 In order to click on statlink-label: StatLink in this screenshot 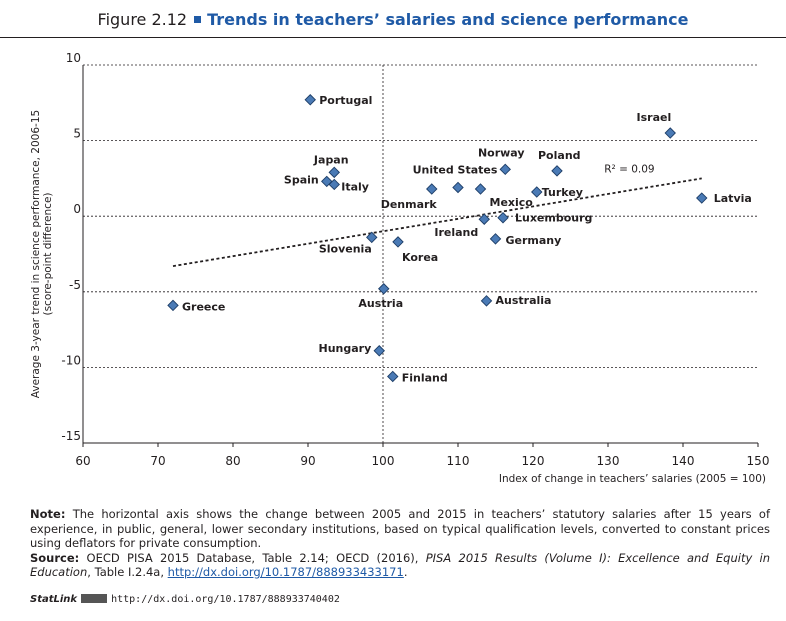, I will do `click(54, 599)`.